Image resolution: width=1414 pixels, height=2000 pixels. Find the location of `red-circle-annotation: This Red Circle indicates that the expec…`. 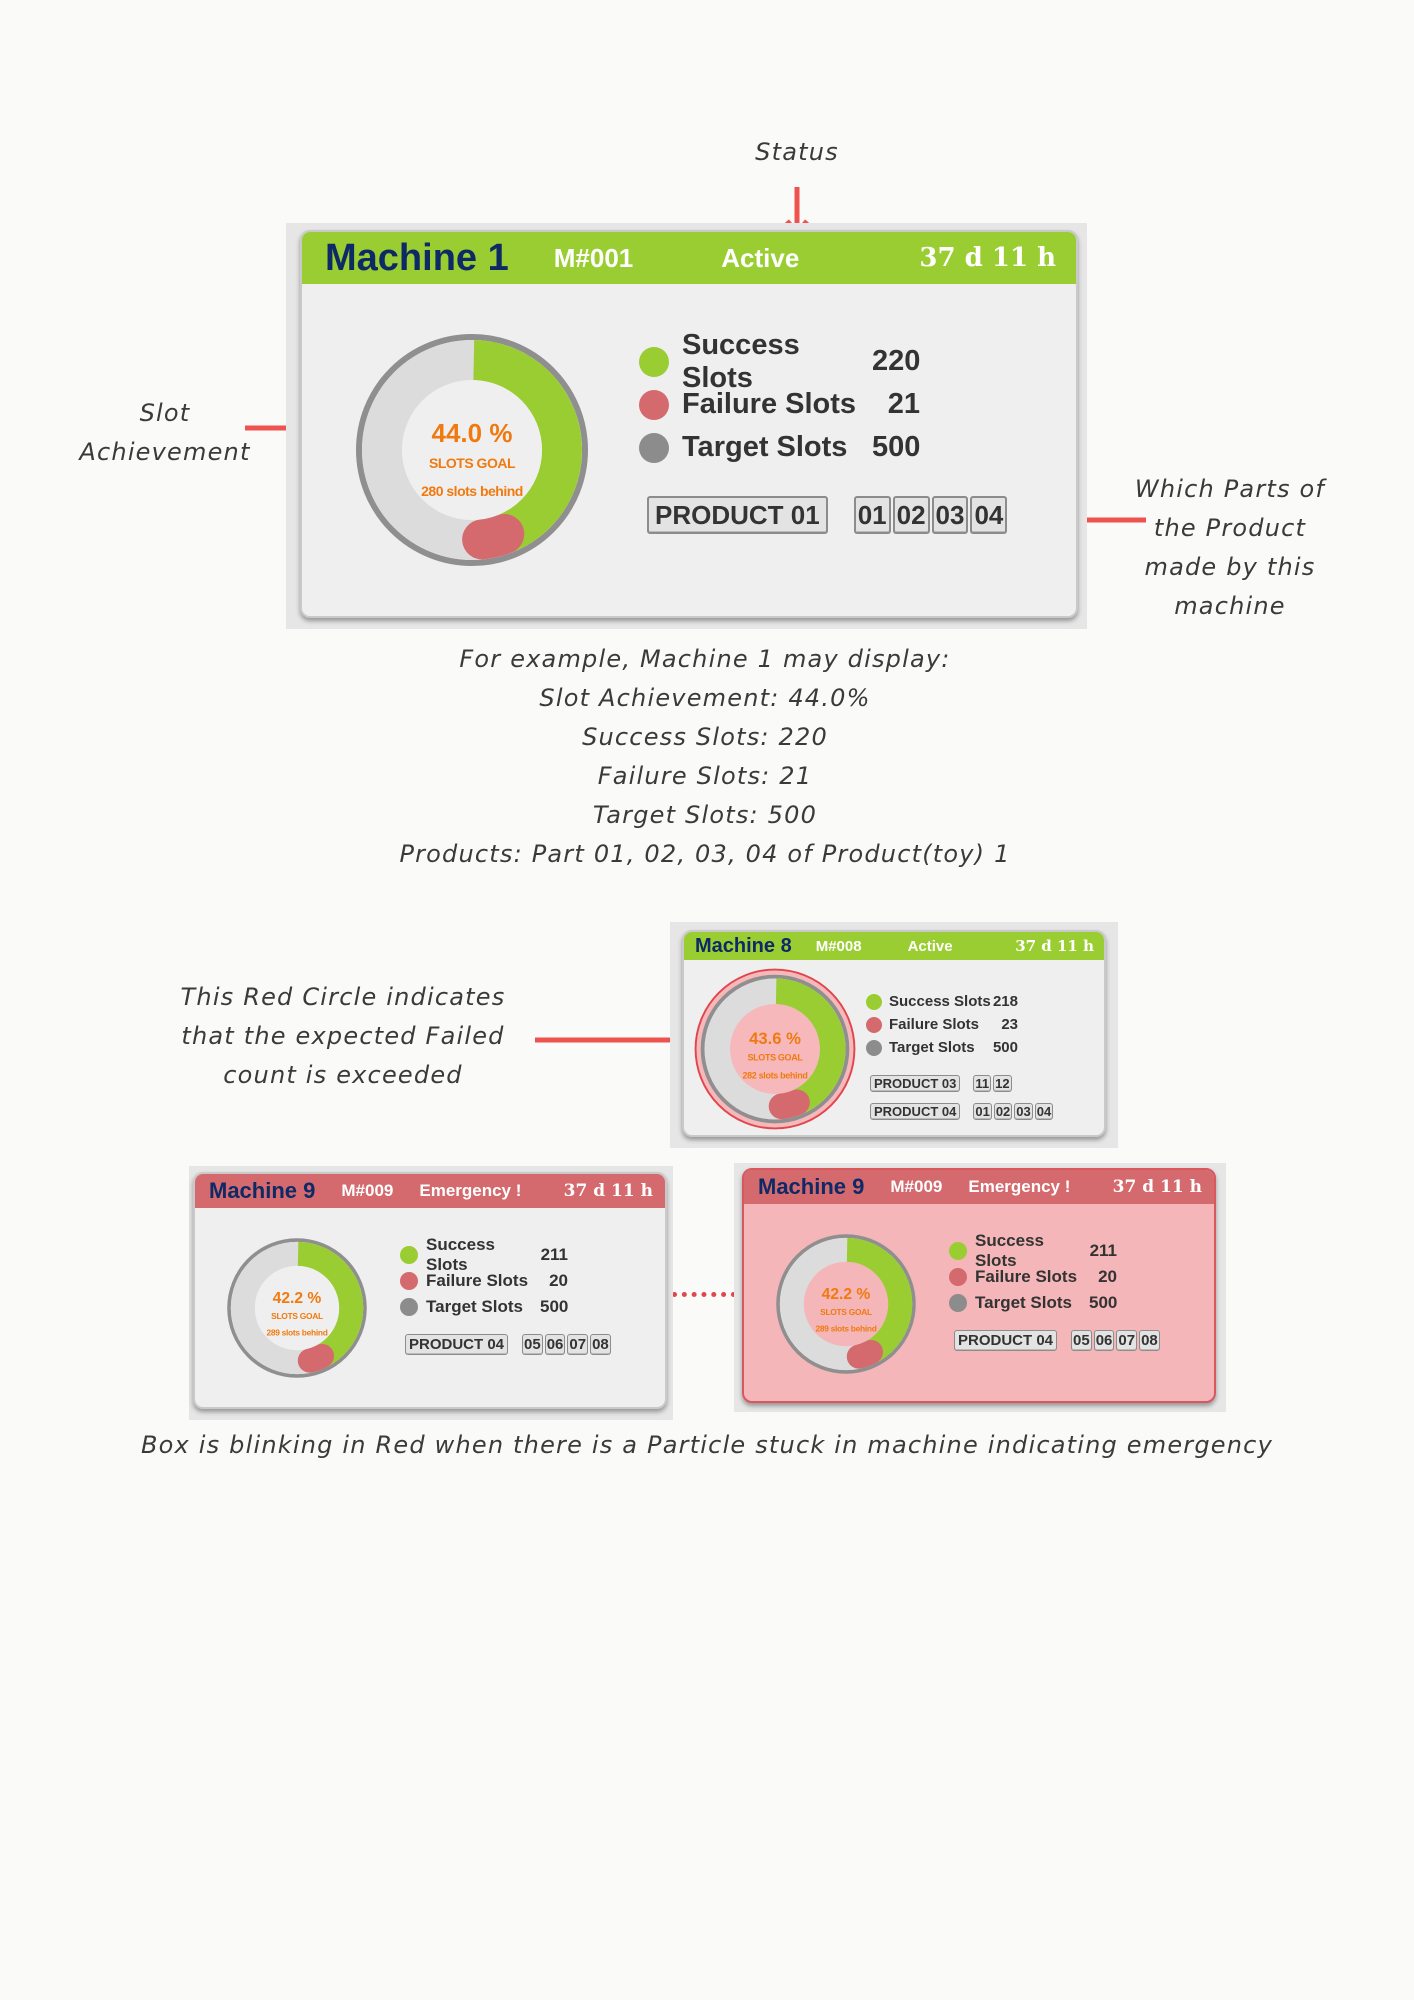

red-circle-annotation: This Red Circle indicates that the expec… is located at coordinates (343, 1036).